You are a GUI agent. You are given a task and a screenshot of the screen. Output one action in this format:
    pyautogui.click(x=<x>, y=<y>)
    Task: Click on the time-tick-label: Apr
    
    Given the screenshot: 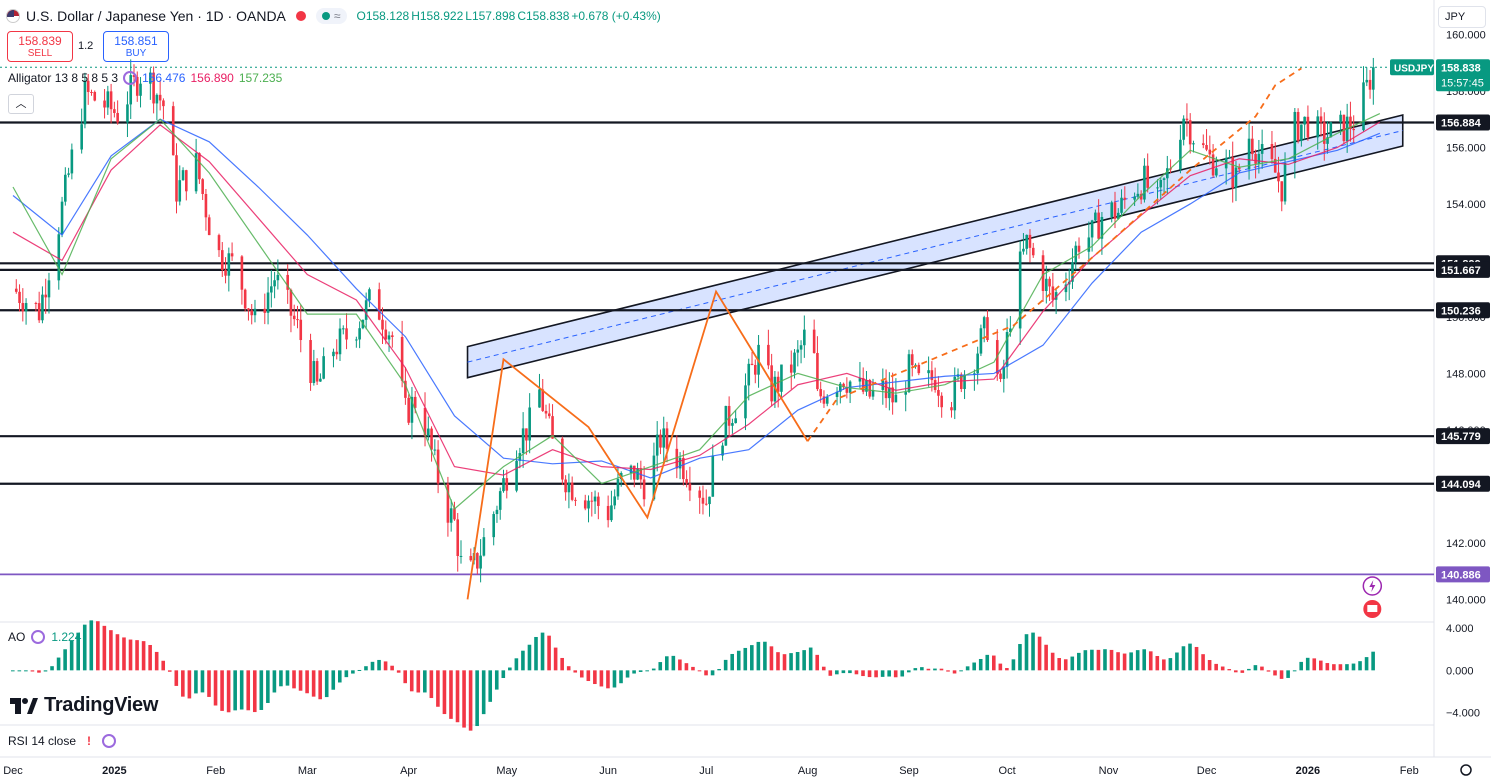 What is the action you would take?
    pyautogui.click(x=408, y=771)
    